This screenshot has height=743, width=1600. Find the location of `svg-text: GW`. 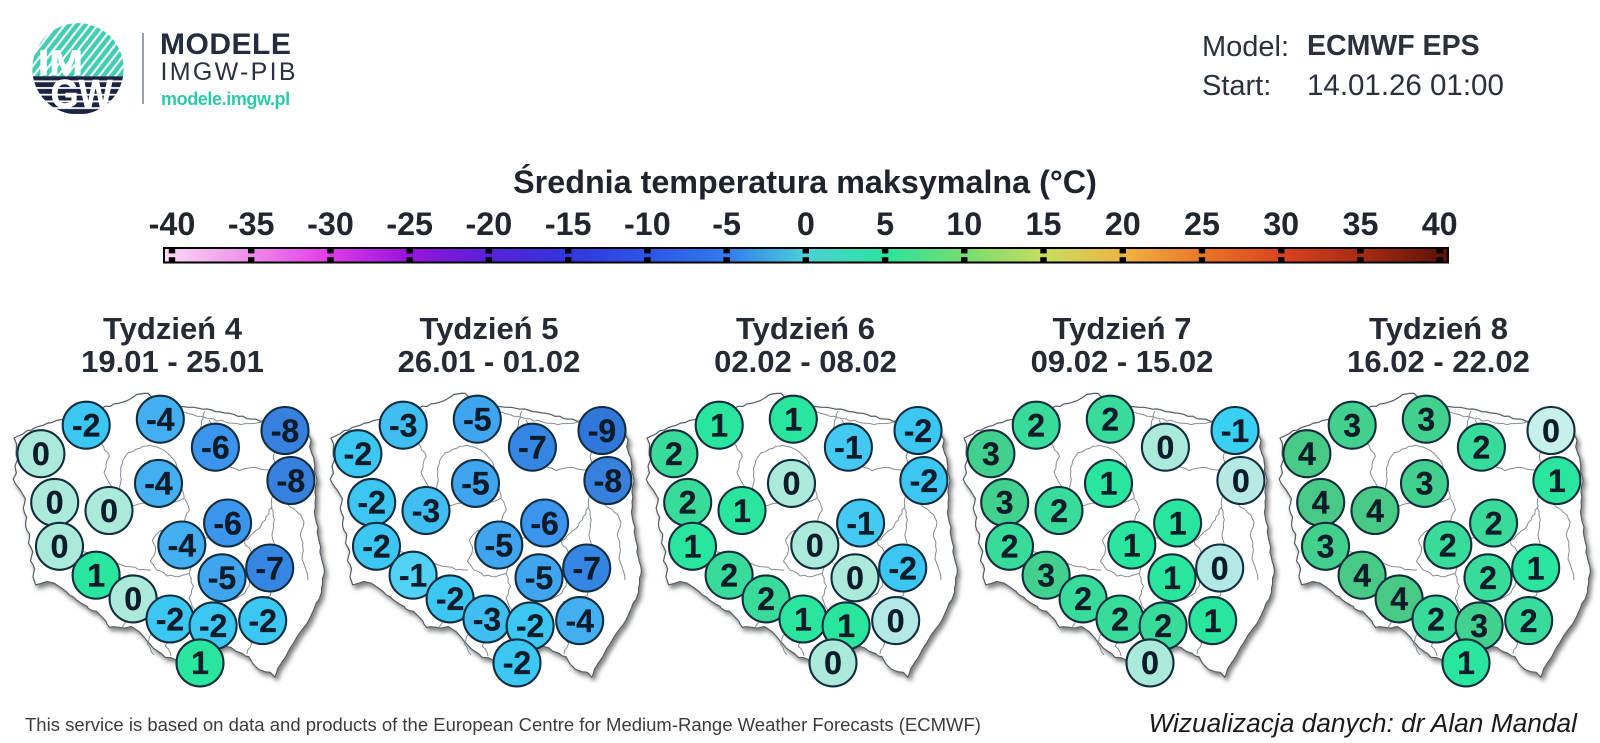

svg-text: GW is located at coordinates (82, 94).